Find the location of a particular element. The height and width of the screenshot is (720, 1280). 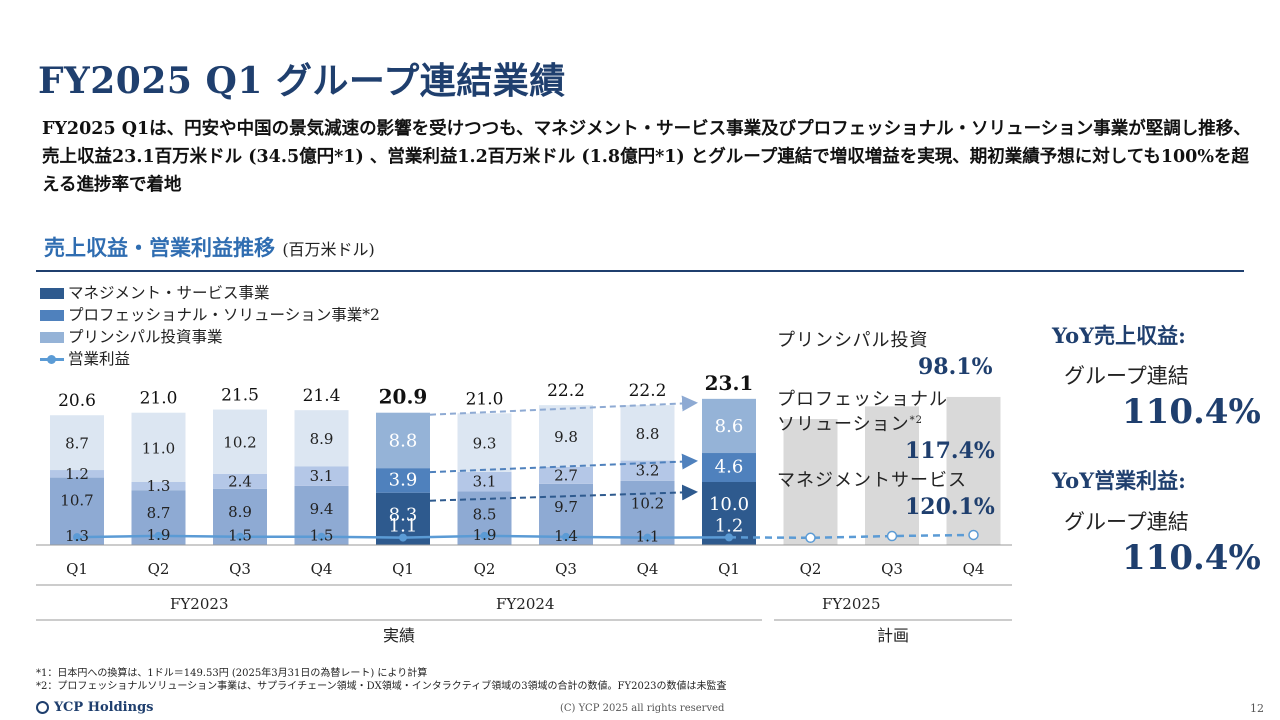

legend-label-ps: プロフェッショナル・ソリューション事業*2 is located at coordinates (224, 315).